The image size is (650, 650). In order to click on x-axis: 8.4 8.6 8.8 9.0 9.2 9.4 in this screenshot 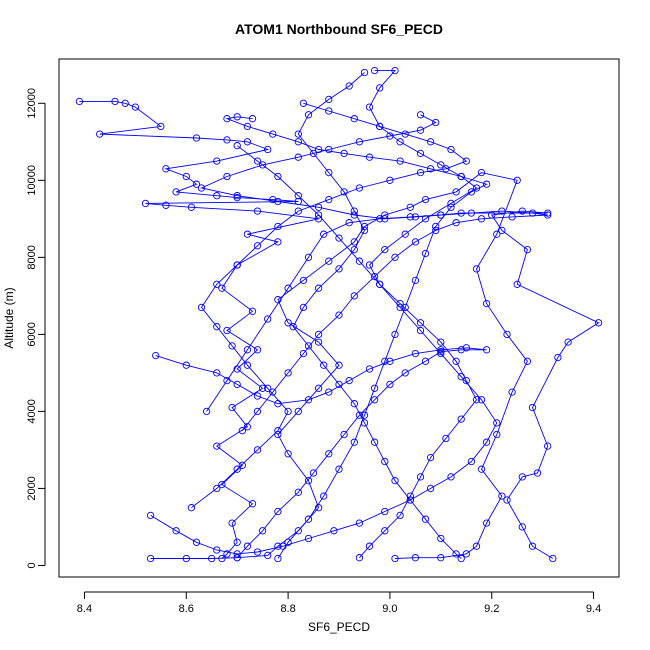, I will do `click(339, 603)`.